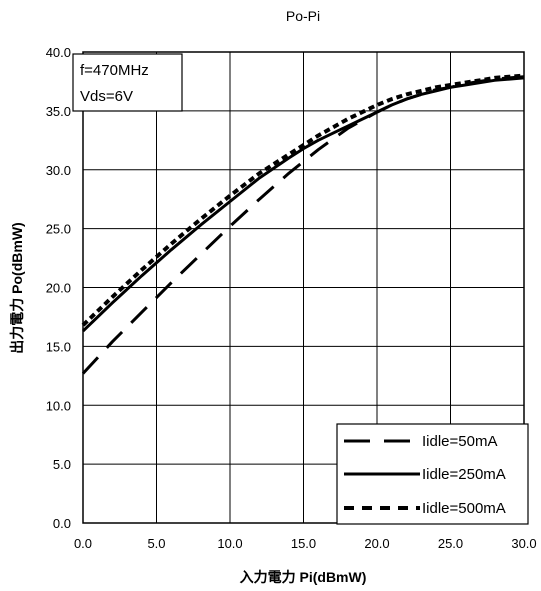 This screenshot has height=591, width=541. I want to click on x-tick-label: 10.0, so click(229, 543).